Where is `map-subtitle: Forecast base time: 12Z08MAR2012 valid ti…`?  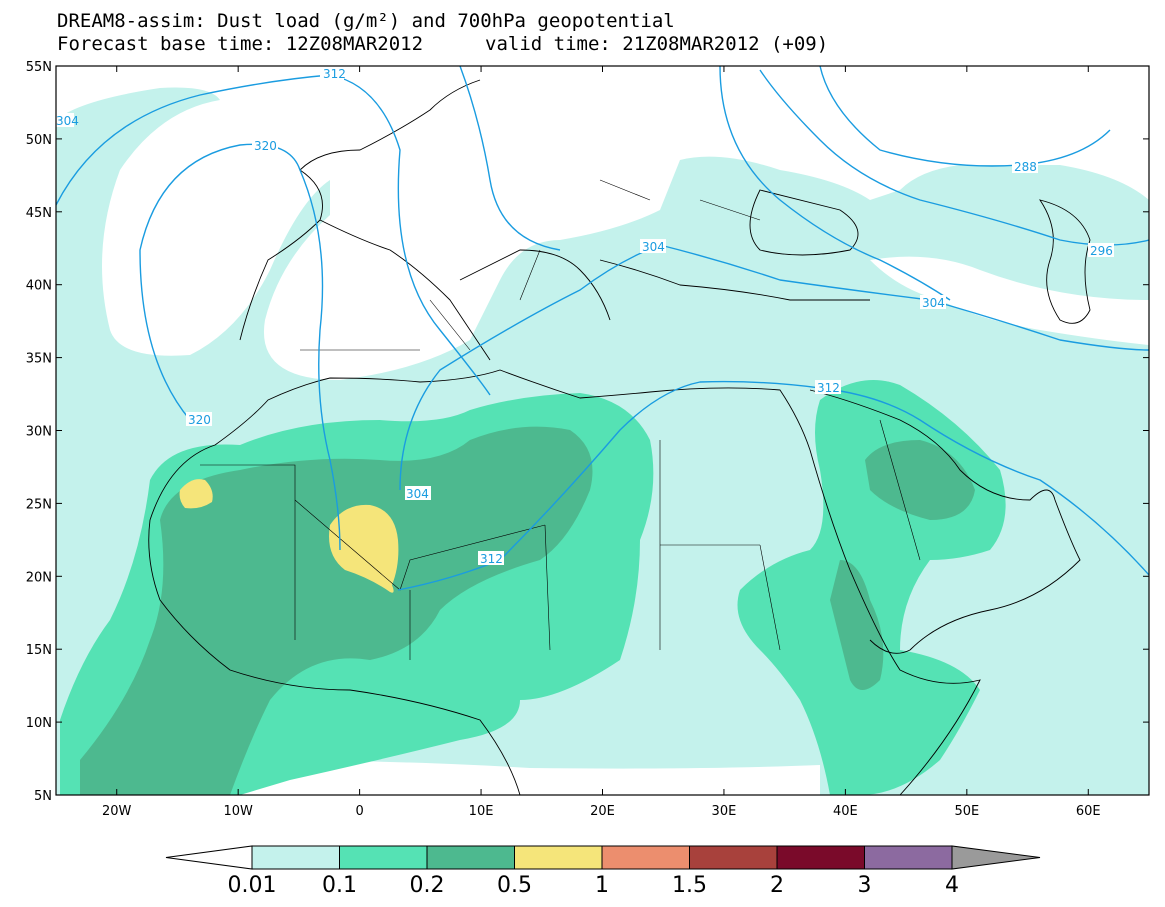 map-subtitle: Forecast base time: 12Z08MAR2012 valid ti… is located at coordinates (442, 44).